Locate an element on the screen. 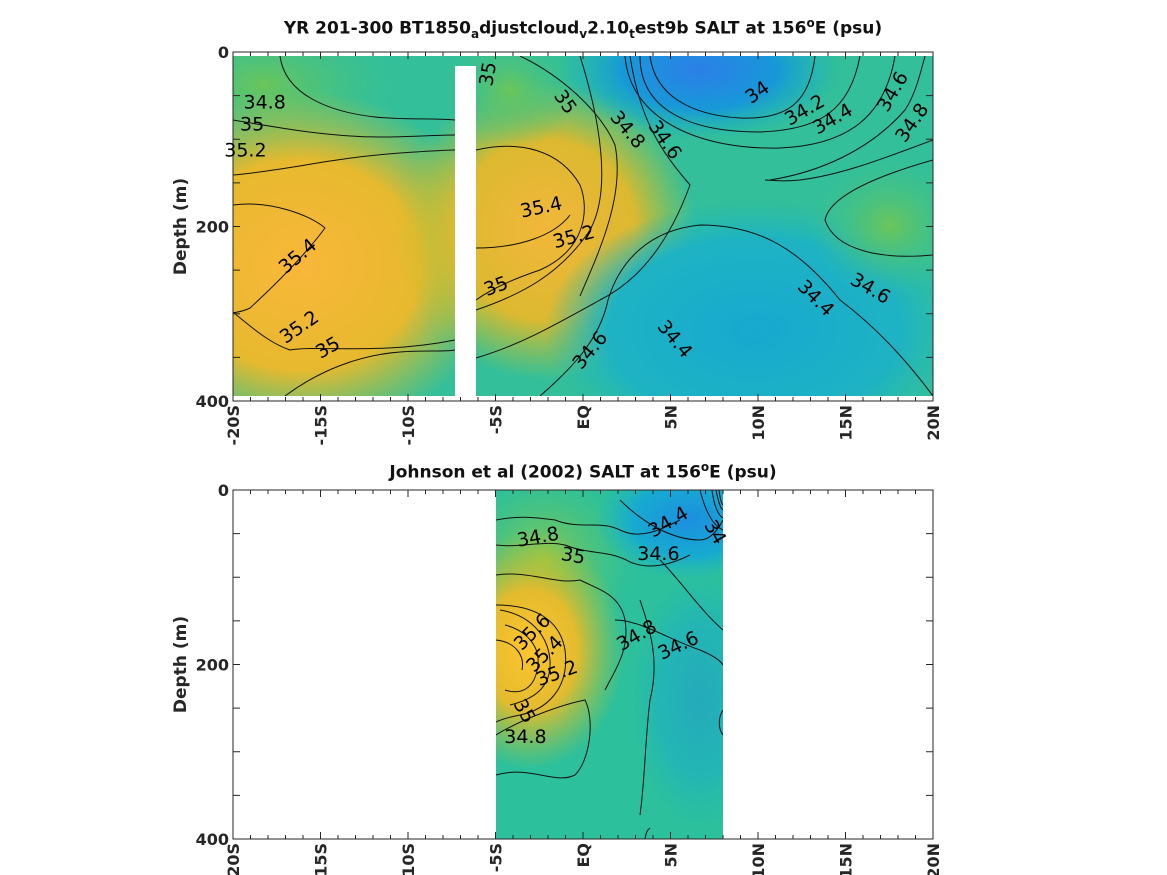 The height and width of the screenshot is (875, 1167). bottom-x-tick-label: -20S is located at coordinates (233, 859).